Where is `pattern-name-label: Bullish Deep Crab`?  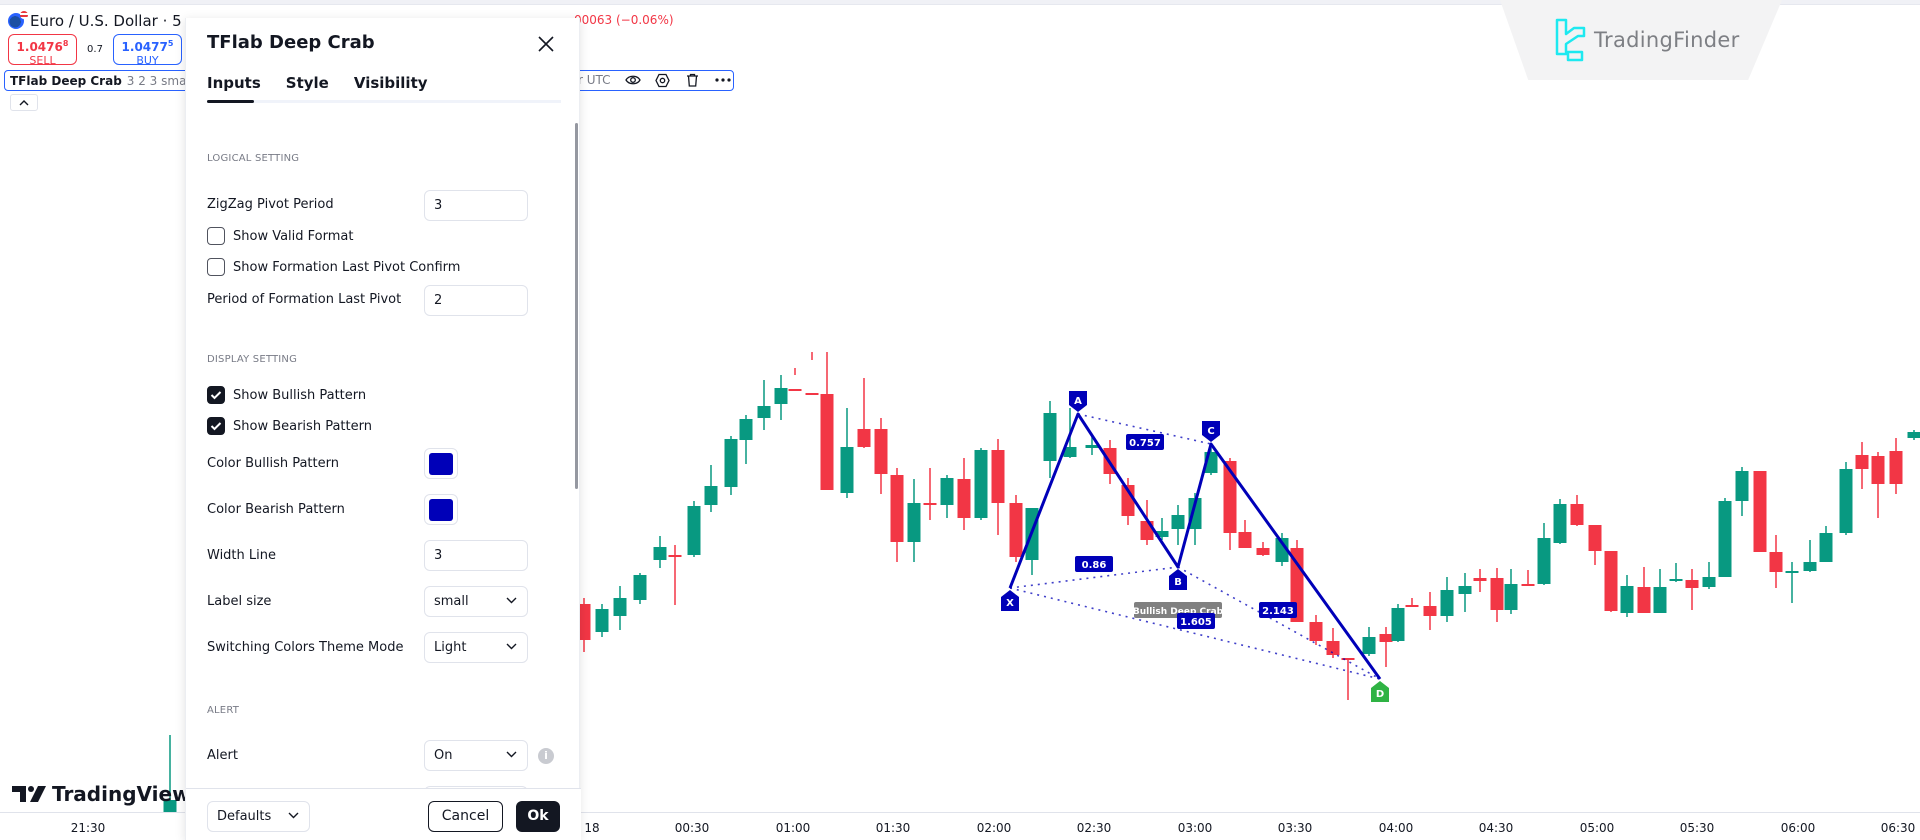 pattern-name-label: Bullish Deep Crab is located at coordinates (1178, 612).